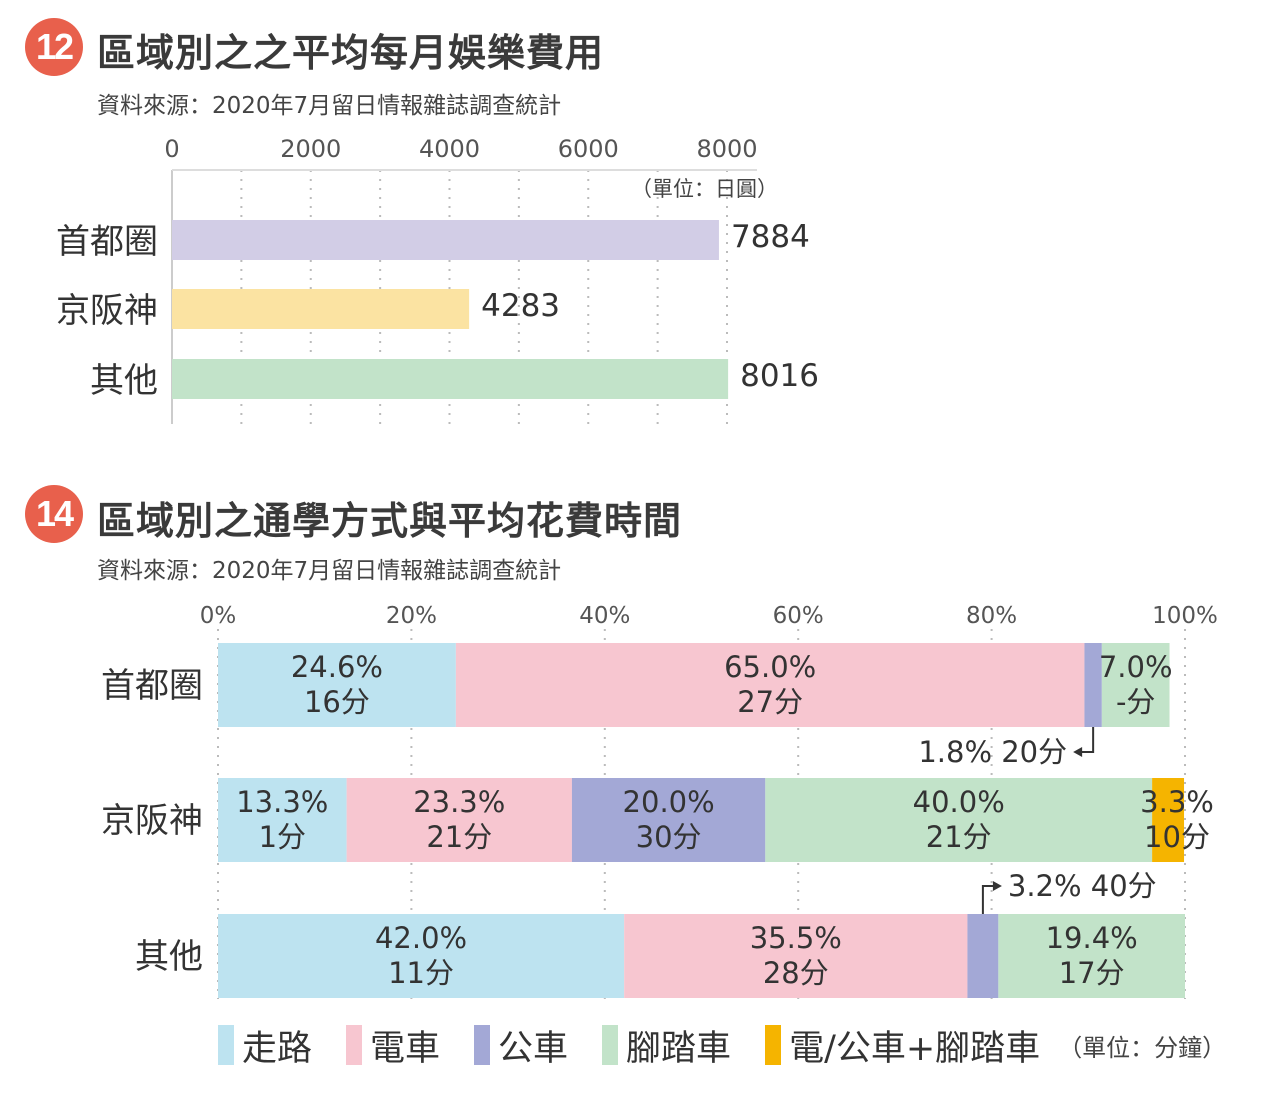 This screenshot has height=1103, width=1264. What do you see at coordinates (604, 616) in the screenshot?
I see `x-tick-label: 40%` at bounding box center [604, 616].